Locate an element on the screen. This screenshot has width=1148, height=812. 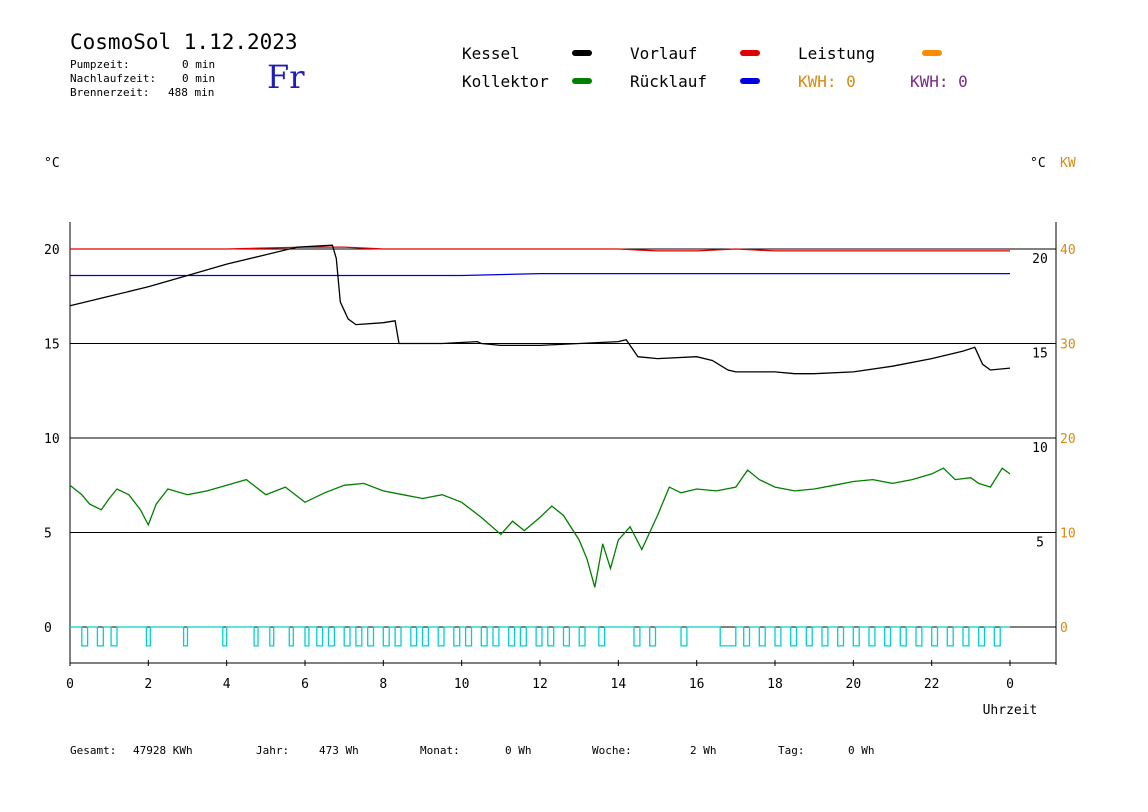
stat-pumpzeit-label: Pumpzeit: is located at coordinates (100, 64).